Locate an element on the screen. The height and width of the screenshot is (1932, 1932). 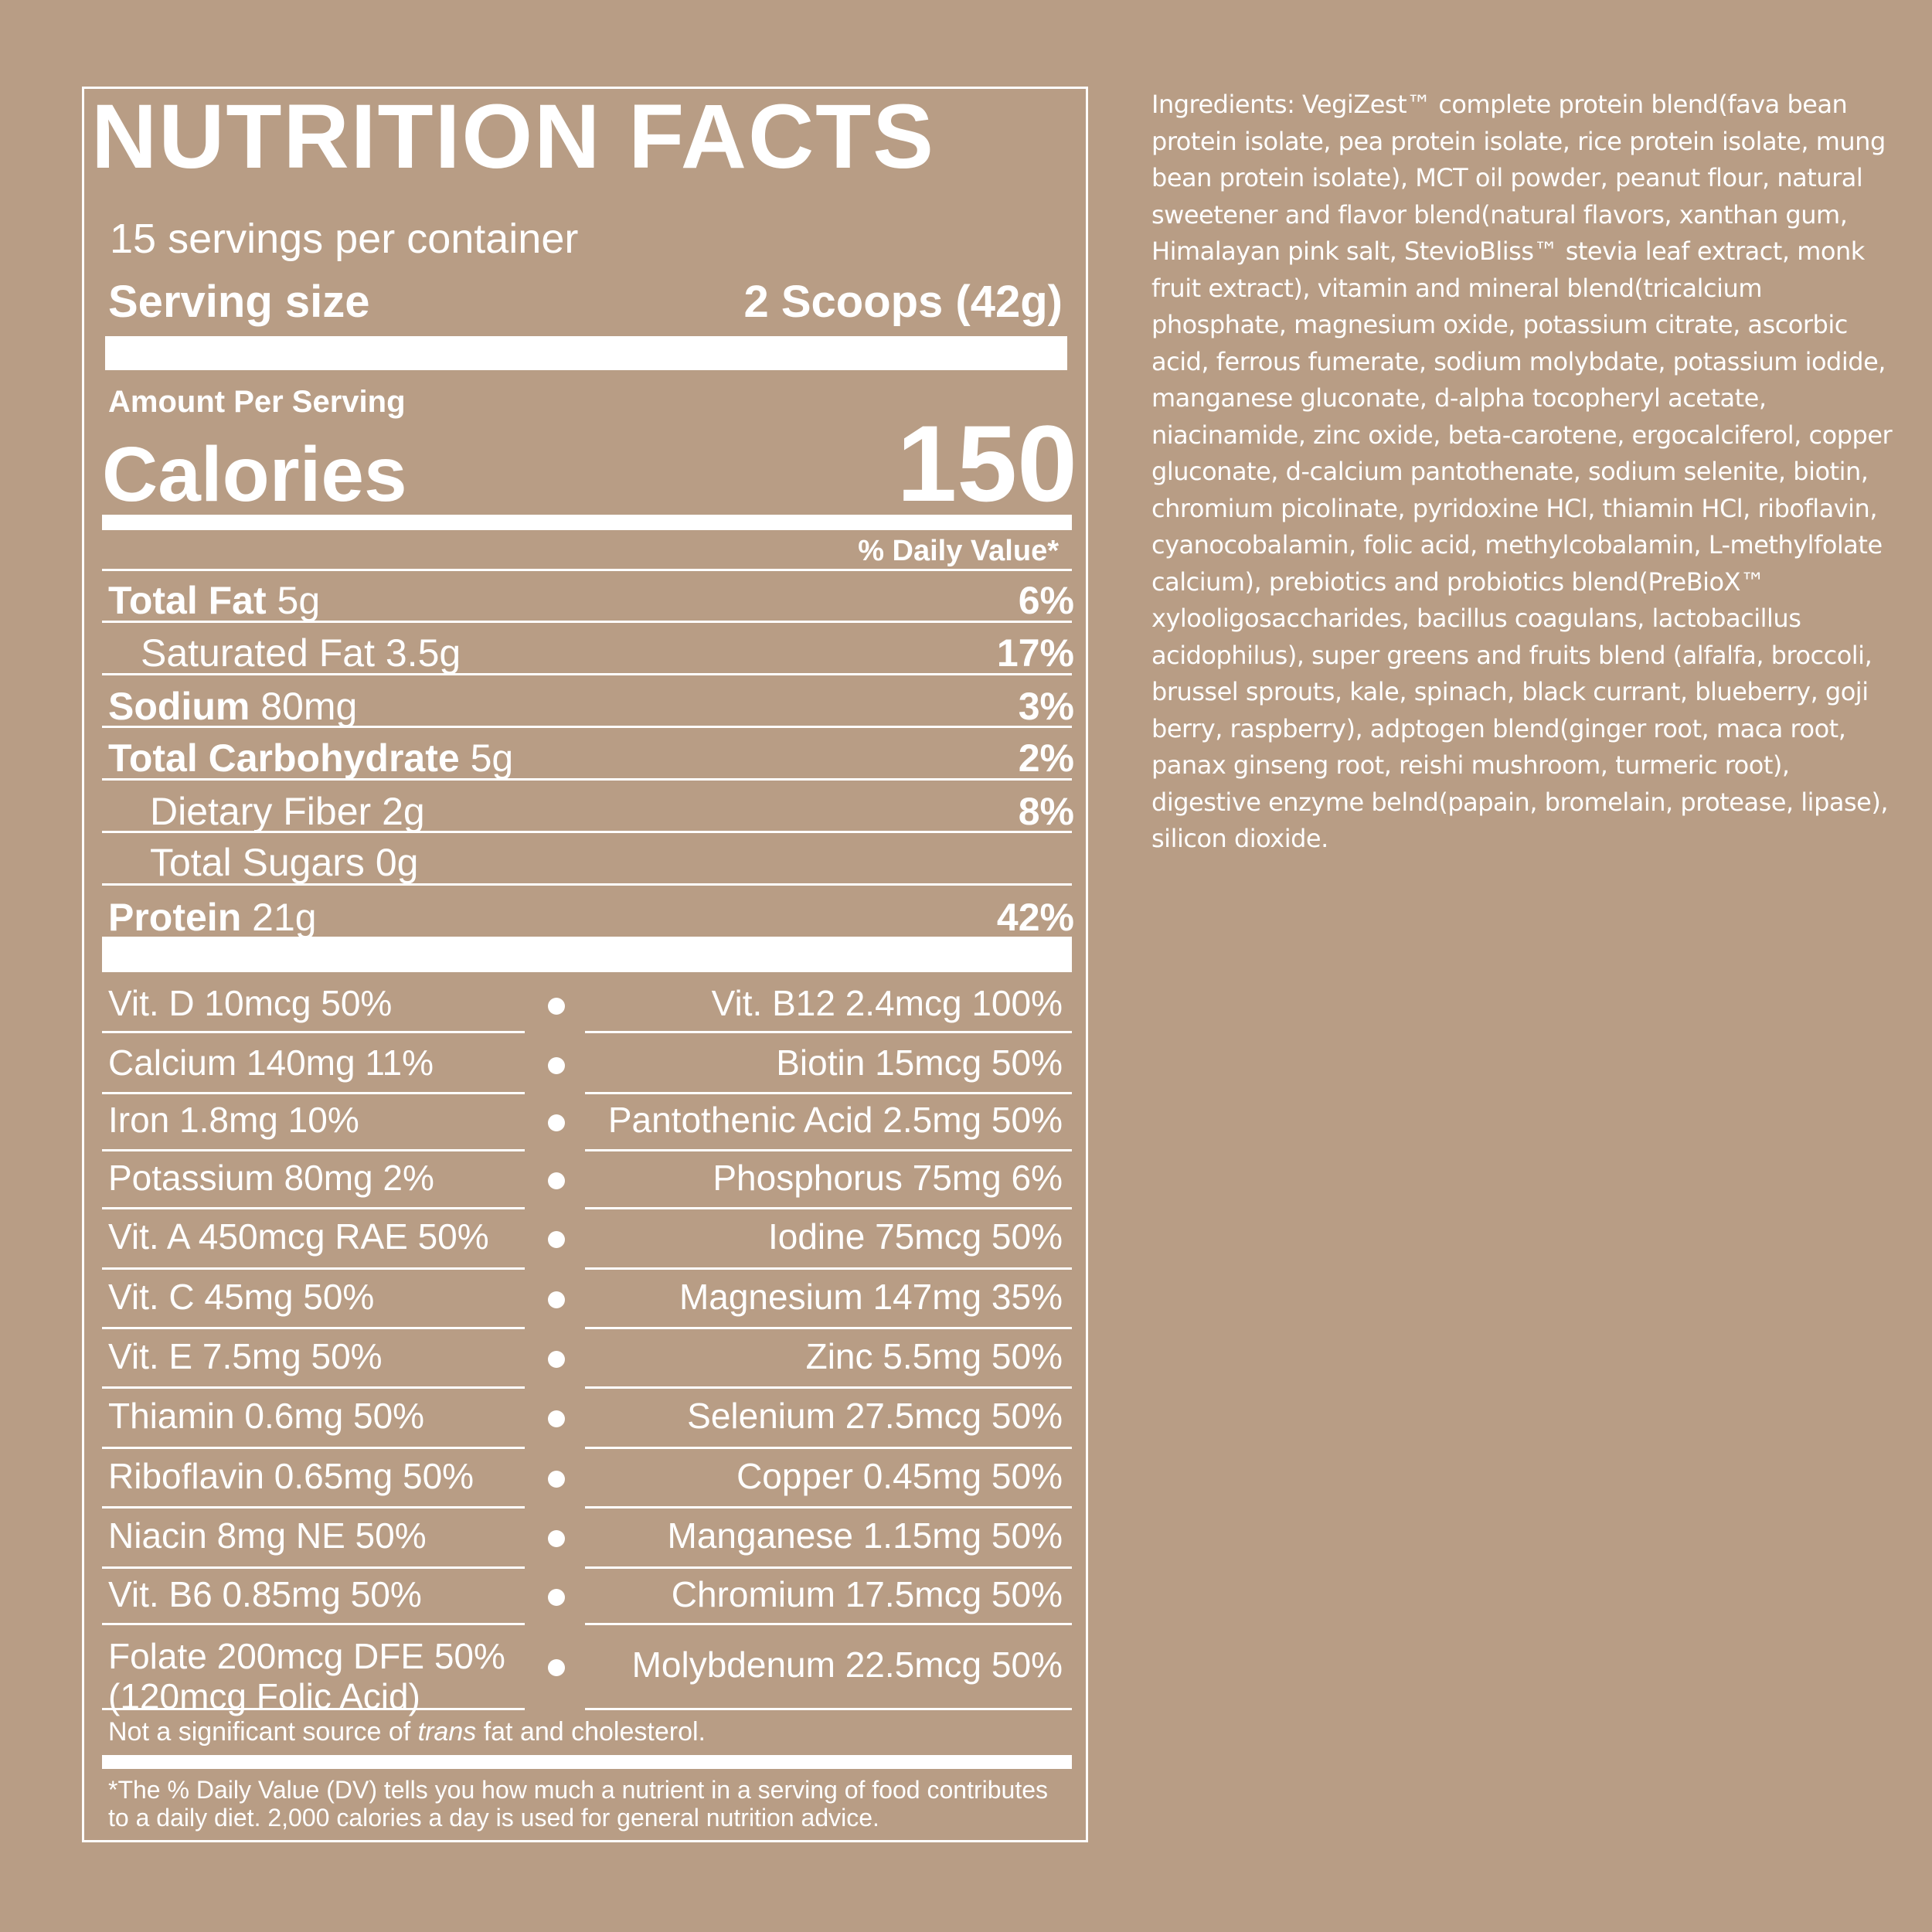
thick-divider is located at coordinates (586, 353).